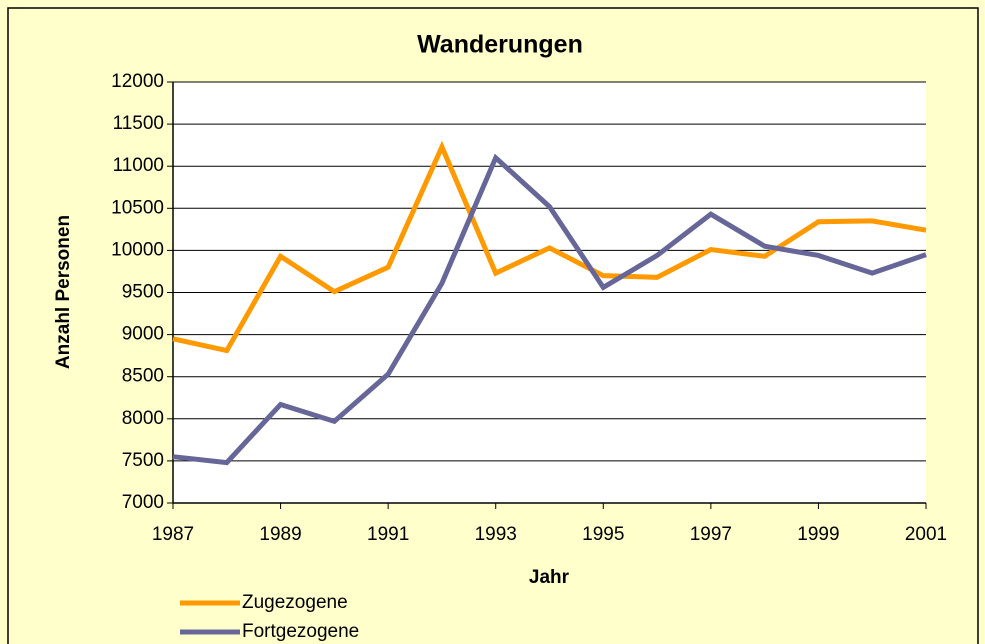  What do you see at coordinates (143, 418) in the screenshot?
I see `y-tick-label: 8000` at bounding box center [143, 418].